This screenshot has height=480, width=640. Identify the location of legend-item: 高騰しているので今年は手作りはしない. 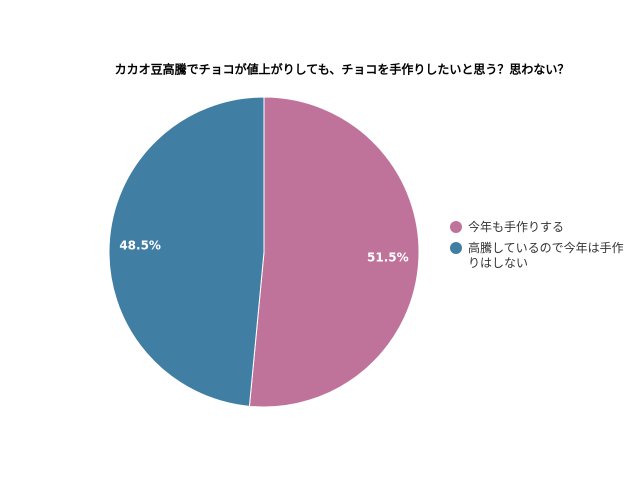
(540, 256).